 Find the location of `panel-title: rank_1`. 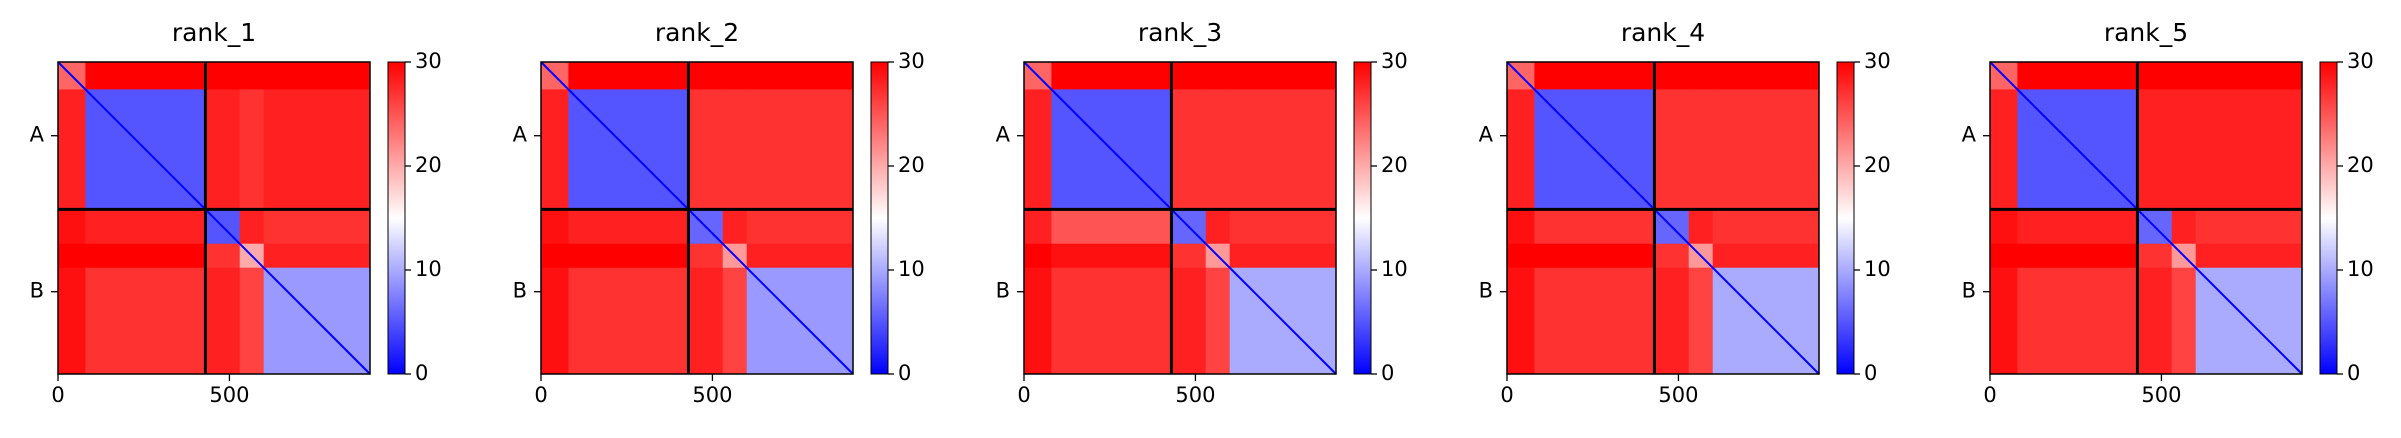

panel-title: rank_1 is located at coordinates (214, 32).